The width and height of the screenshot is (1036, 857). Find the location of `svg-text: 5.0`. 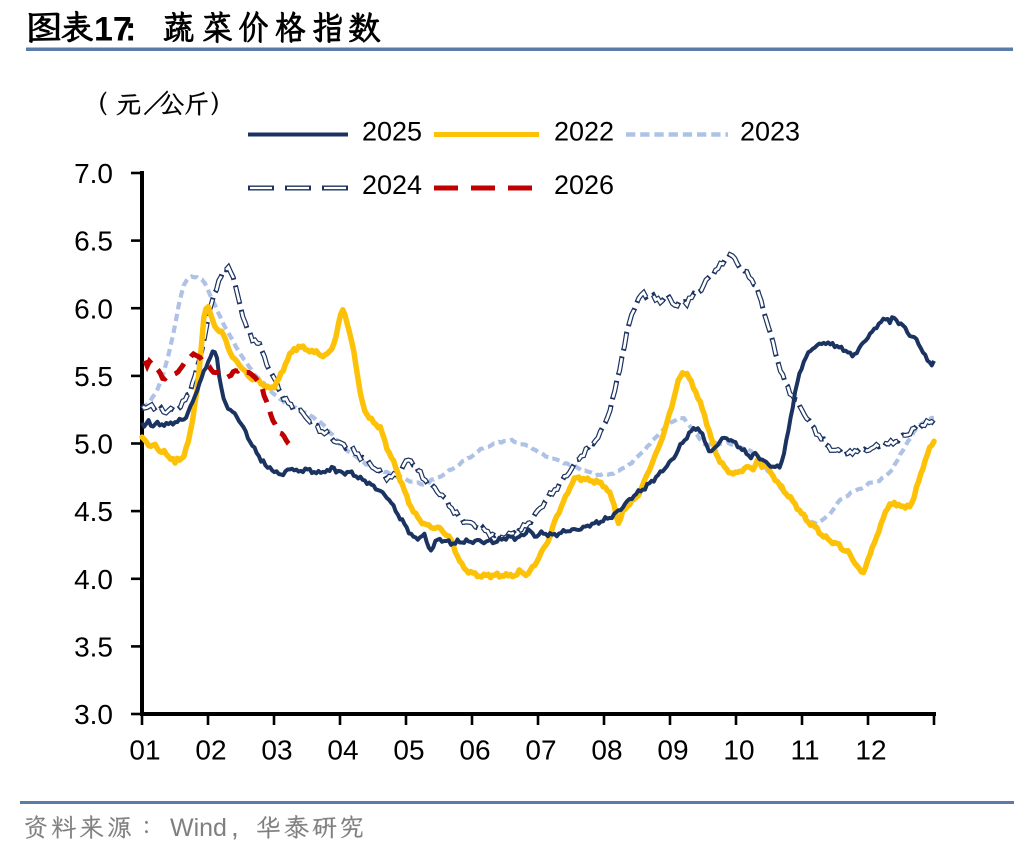

svg-text: 5.0 is located at coordinates (93, 444).